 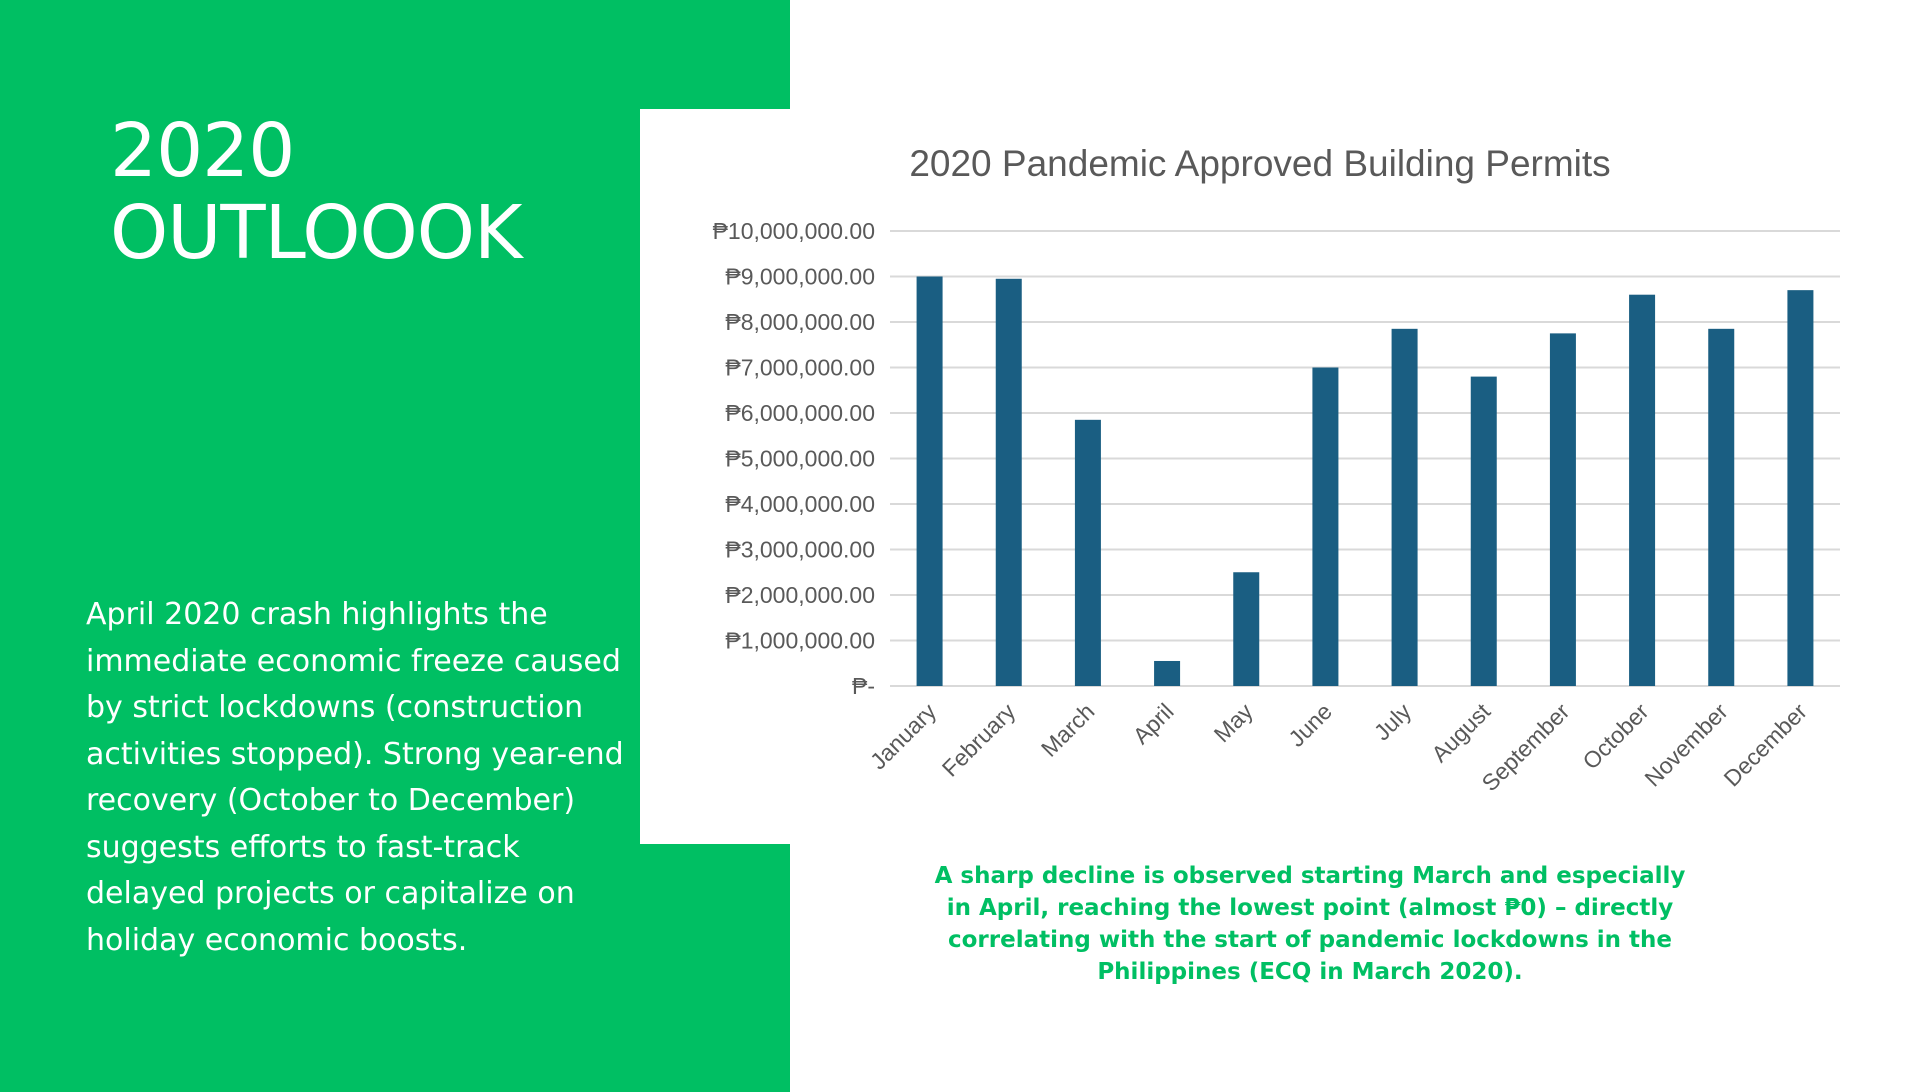 I want to click on x-tick-label: February, so click(x=979, y=740).